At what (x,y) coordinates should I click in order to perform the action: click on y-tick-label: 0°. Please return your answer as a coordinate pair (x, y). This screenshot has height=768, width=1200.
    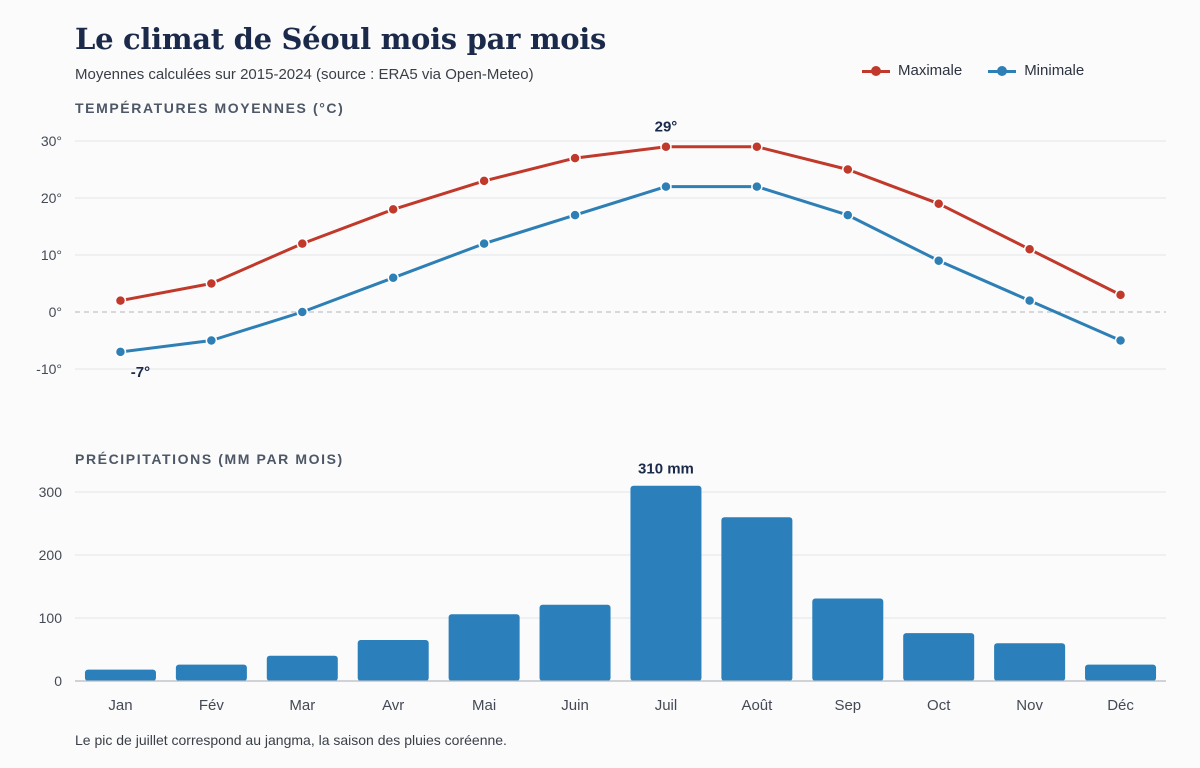
    Looking at the image, I should click on (55, 312).